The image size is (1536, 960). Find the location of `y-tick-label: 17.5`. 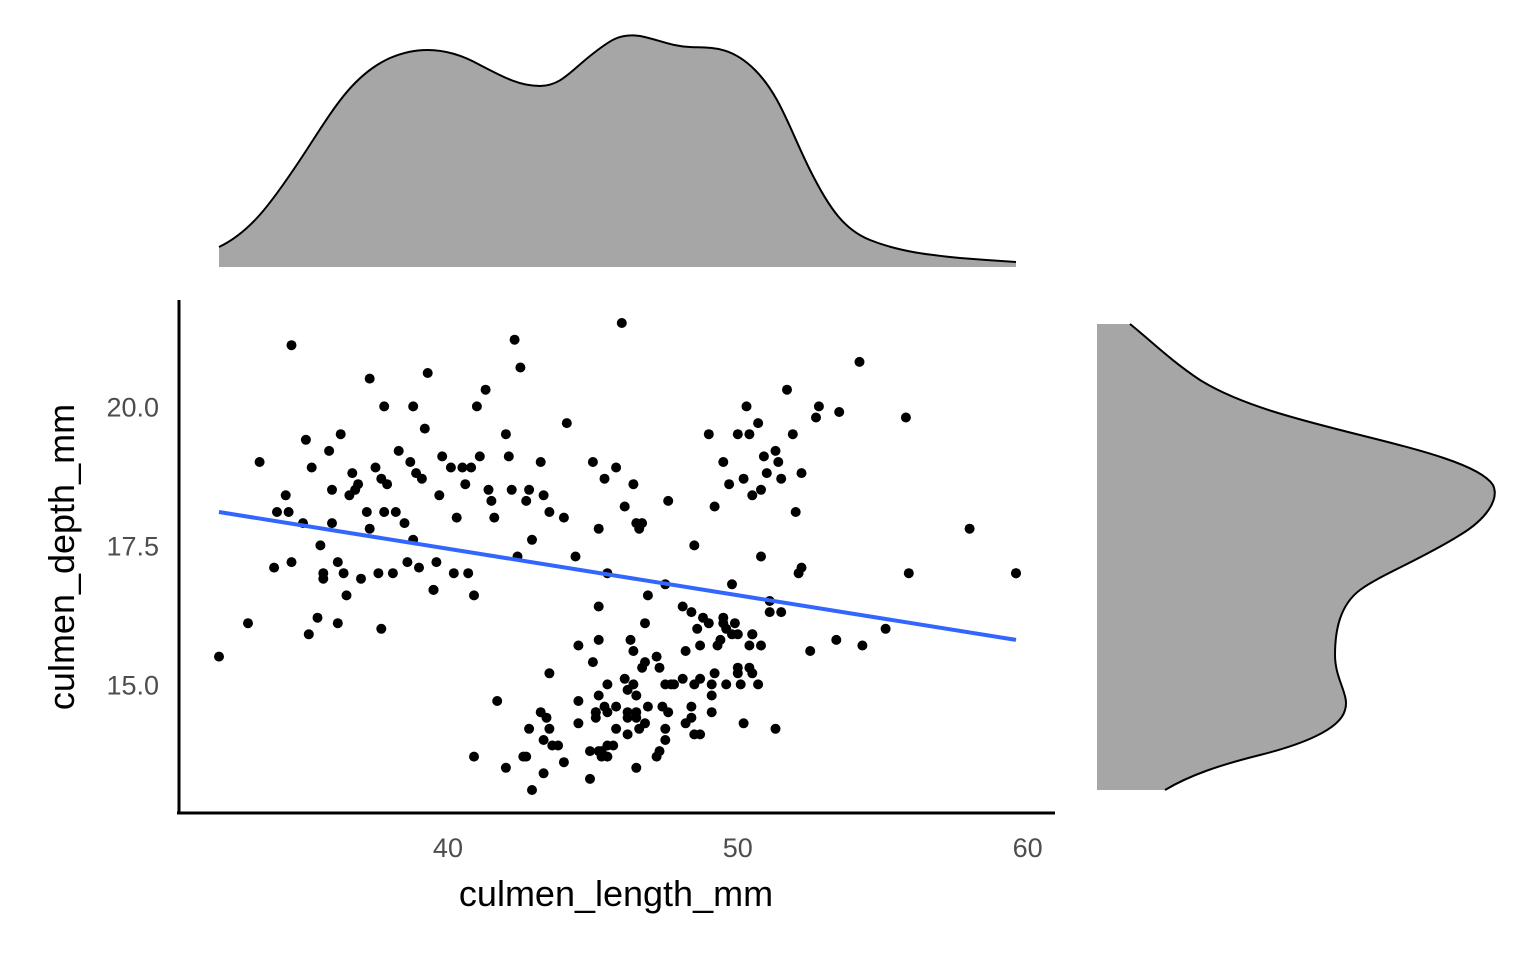

y-tick-label: 17.5 is located at coordinates (132, 546).